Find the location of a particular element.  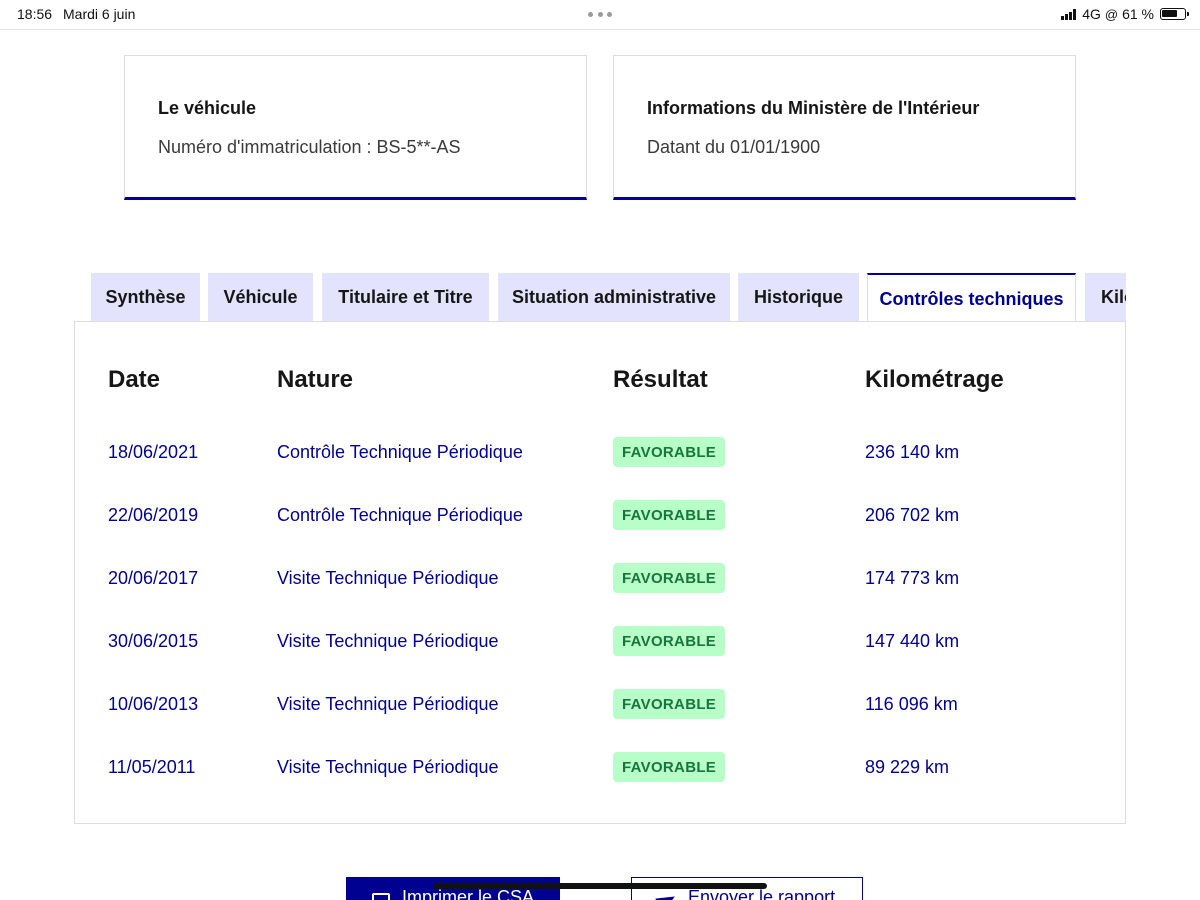

row-mileage: 89 229 km is located at coordinates (907, 767).